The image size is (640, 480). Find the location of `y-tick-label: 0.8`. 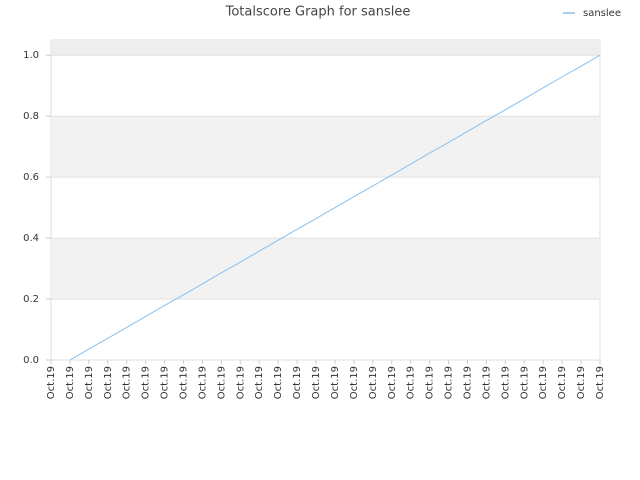

y-tick-label: 0.8 is located at coordinates (31, 116).